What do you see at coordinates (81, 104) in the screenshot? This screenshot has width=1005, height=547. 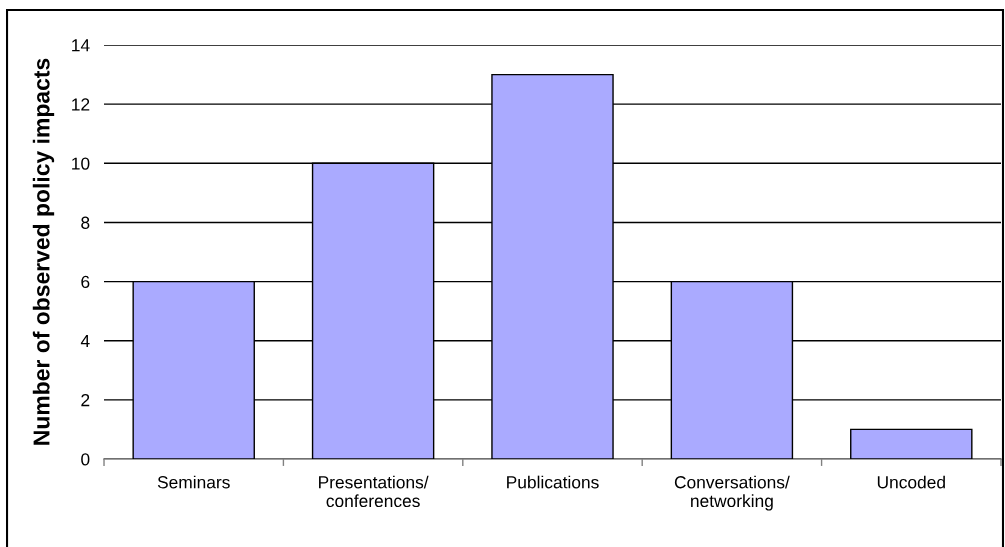 I see `y-tick-label: 12` at bounding box center [81, 104].